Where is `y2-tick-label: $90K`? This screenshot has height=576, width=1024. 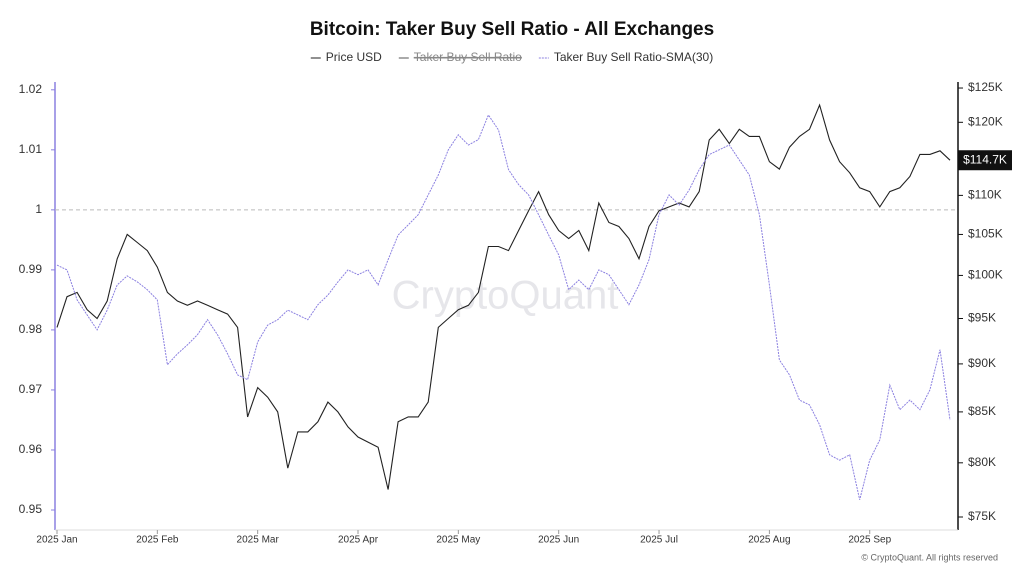
y2-tick-label: $90K is located at coordinates (982, 363).